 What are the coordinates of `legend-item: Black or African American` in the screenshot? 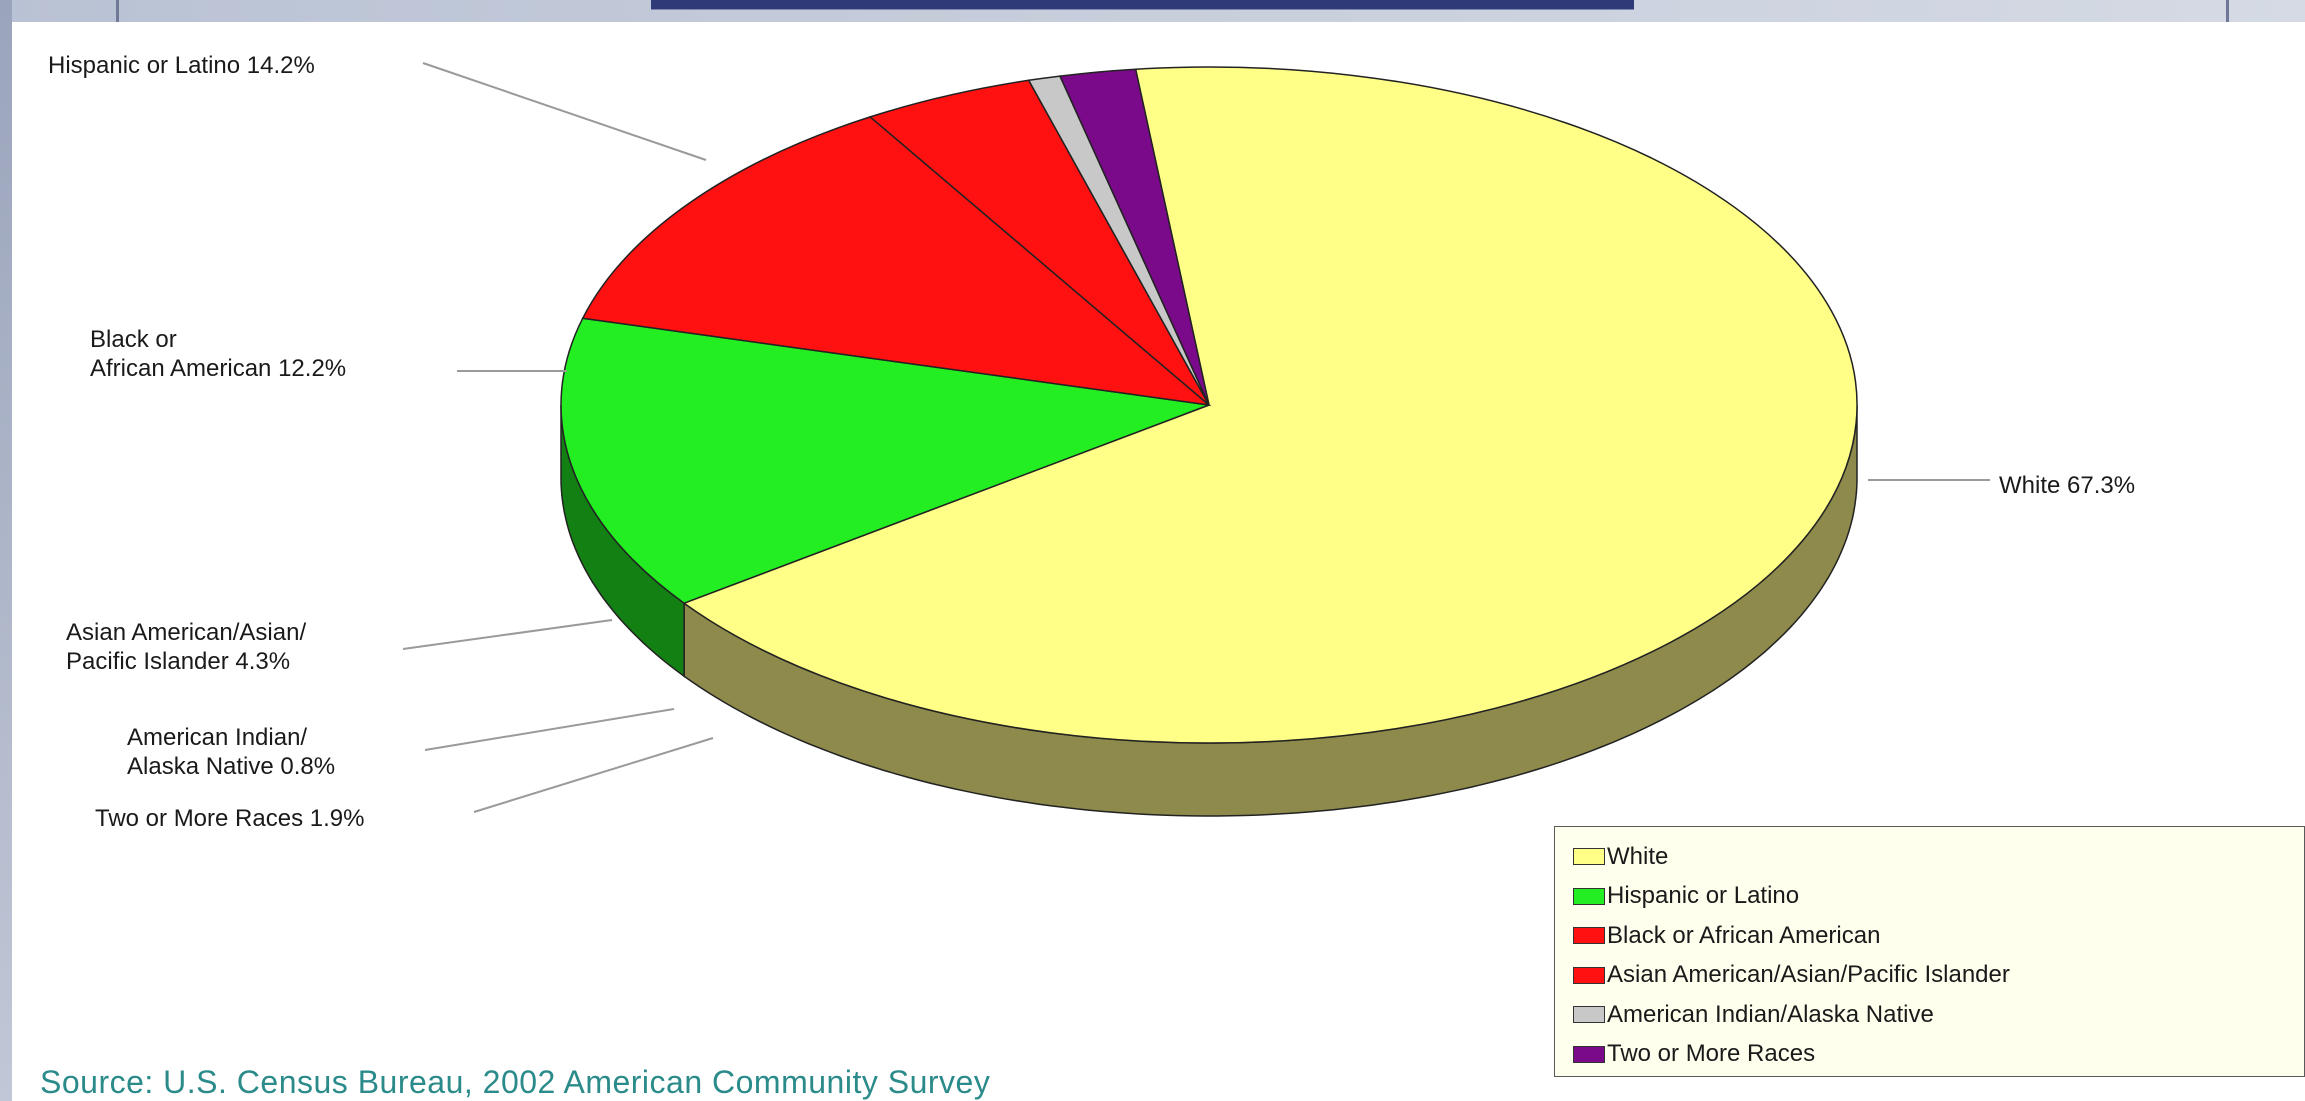 It's located at (1929, 936).